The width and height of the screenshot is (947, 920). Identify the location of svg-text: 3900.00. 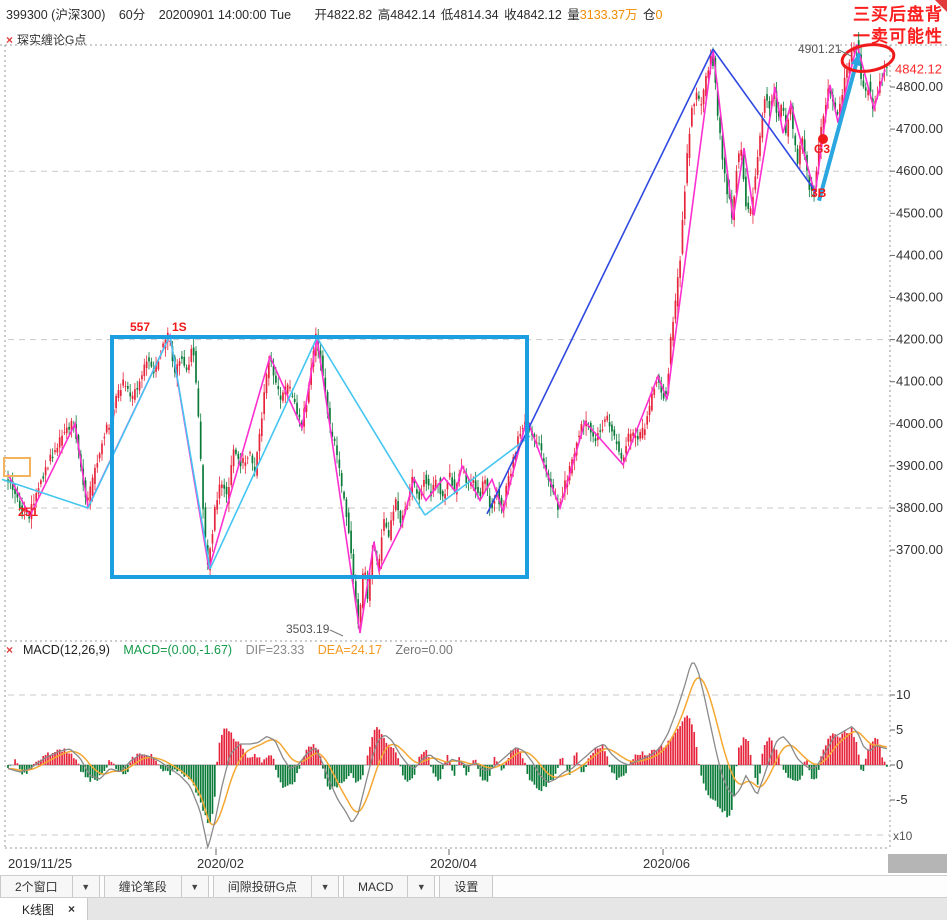
(919, 465).